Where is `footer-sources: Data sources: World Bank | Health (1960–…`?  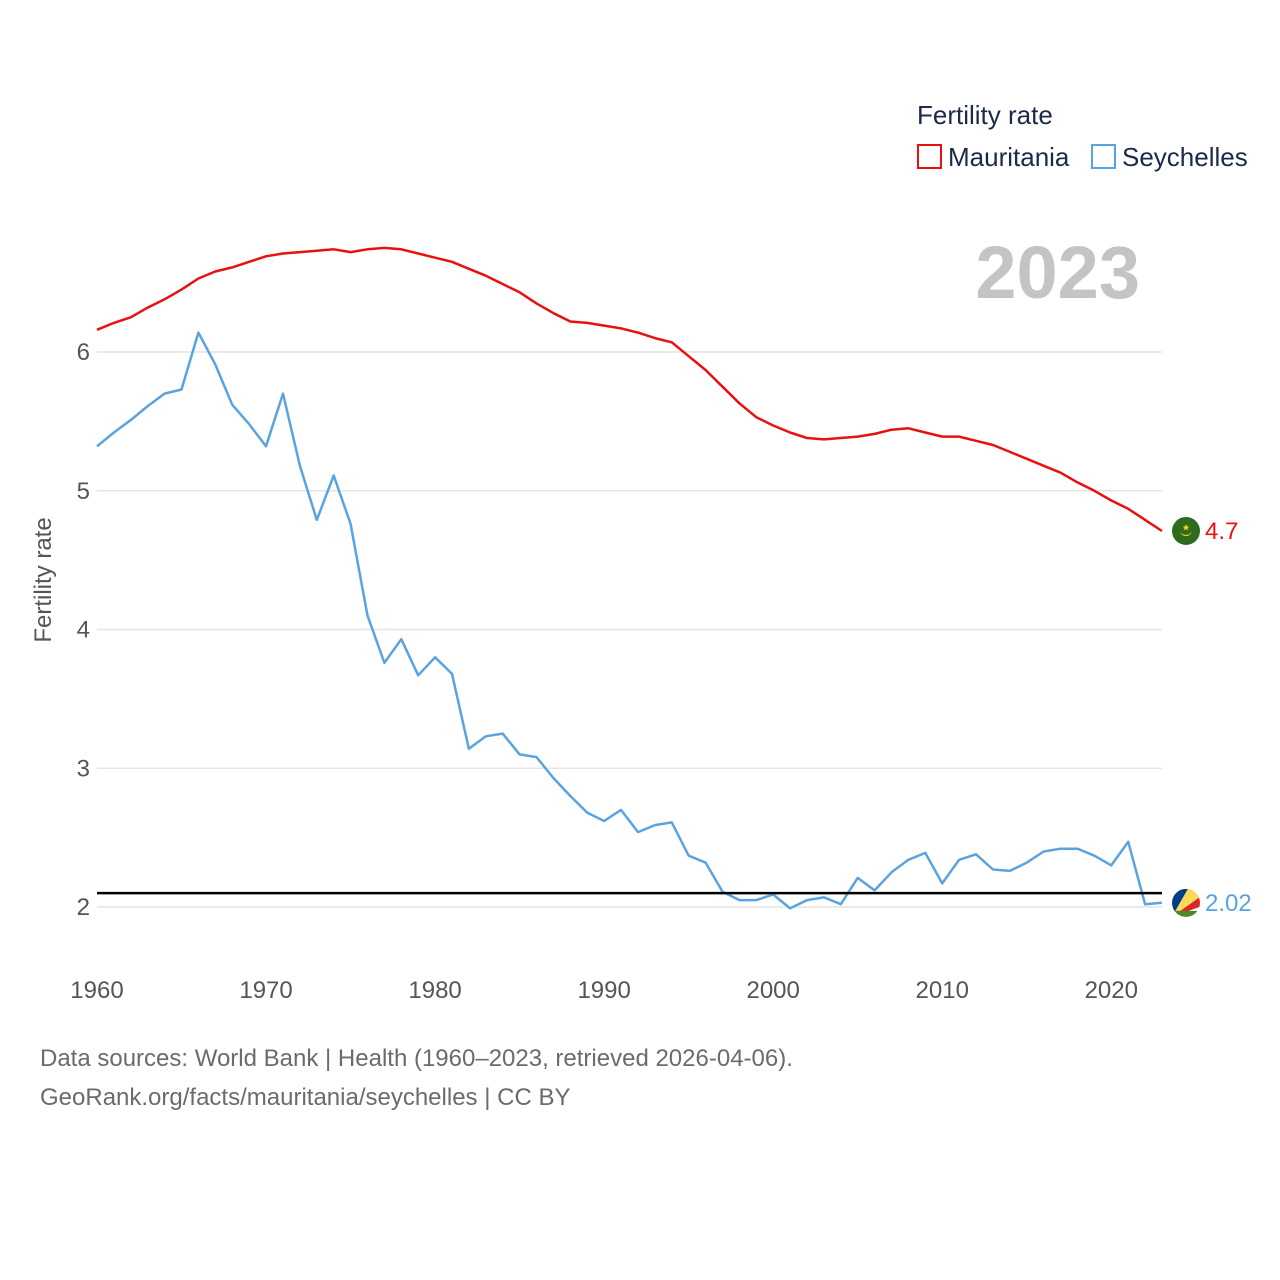 footer-sources: Data sources: World Bank | Health (1960–… is located at coordinates (416, 1058).